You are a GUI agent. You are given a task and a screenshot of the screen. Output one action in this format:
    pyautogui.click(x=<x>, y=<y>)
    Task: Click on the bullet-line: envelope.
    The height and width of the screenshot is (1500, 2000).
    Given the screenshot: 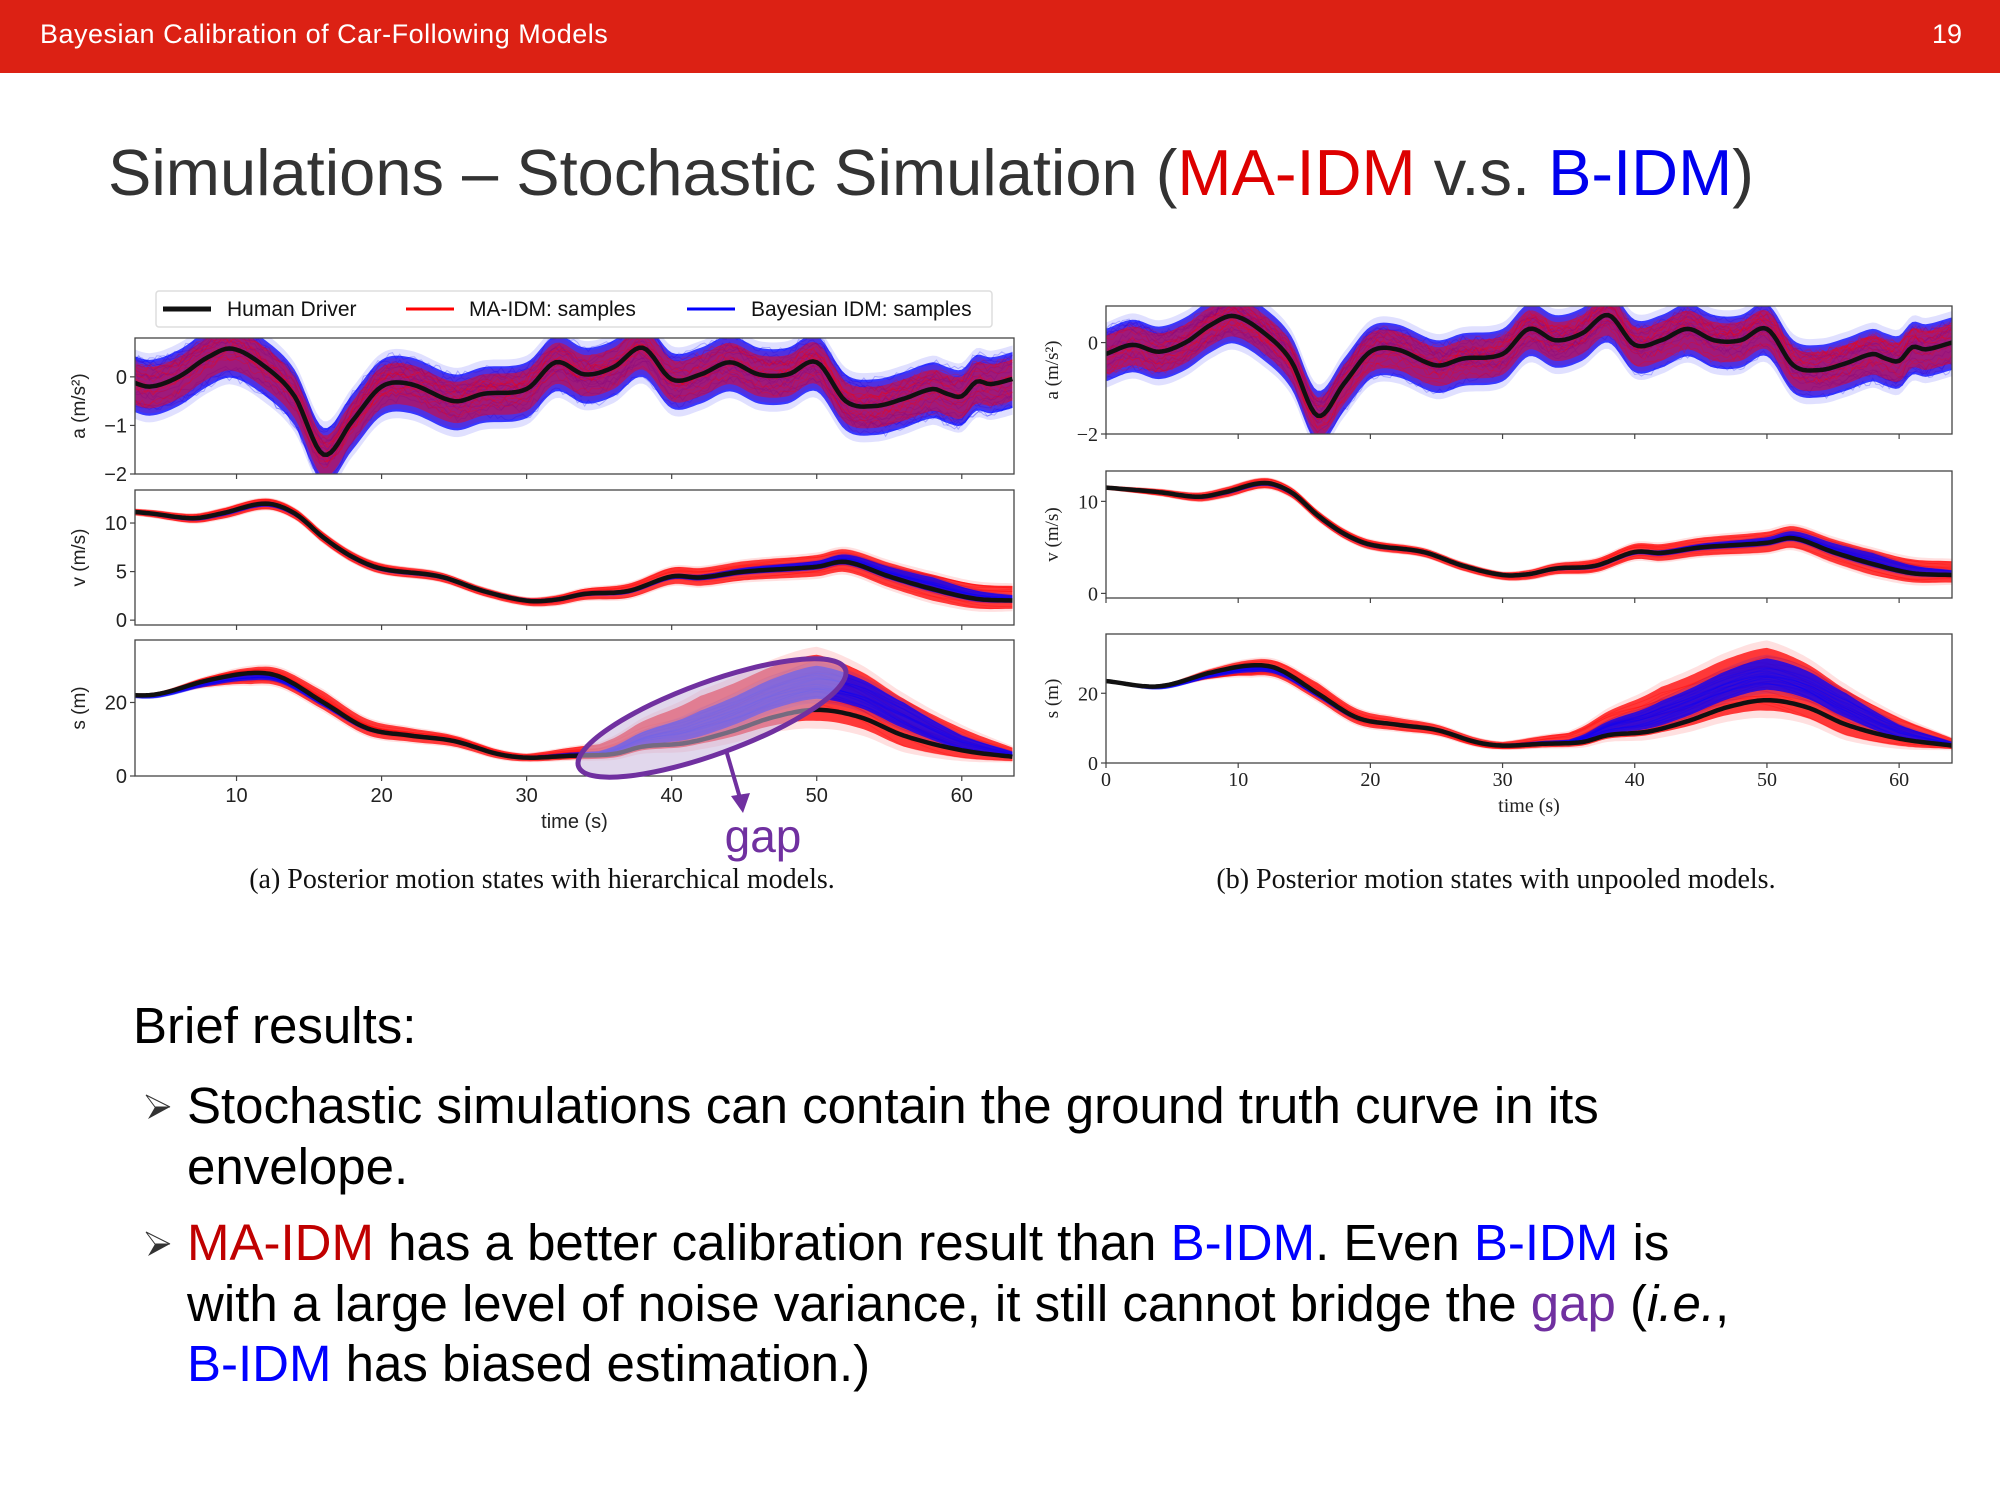 What is the action you would take?
    pyautogui.click(x=297, y=1166)
    